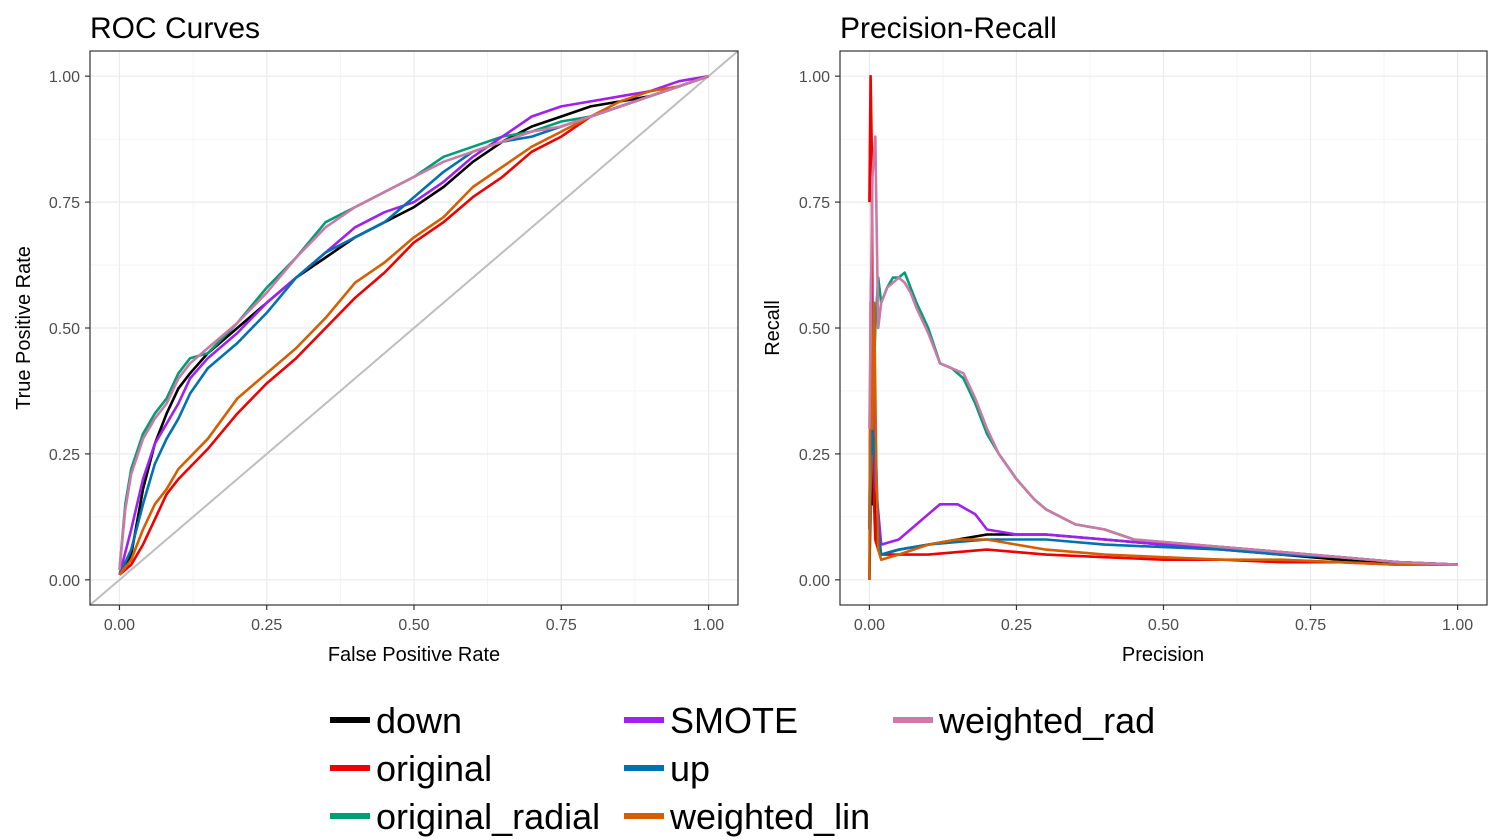 The image size is (1500, 840). I want to click on legend-item-weighted-rad: weighted_rad, so click(1024, 720).